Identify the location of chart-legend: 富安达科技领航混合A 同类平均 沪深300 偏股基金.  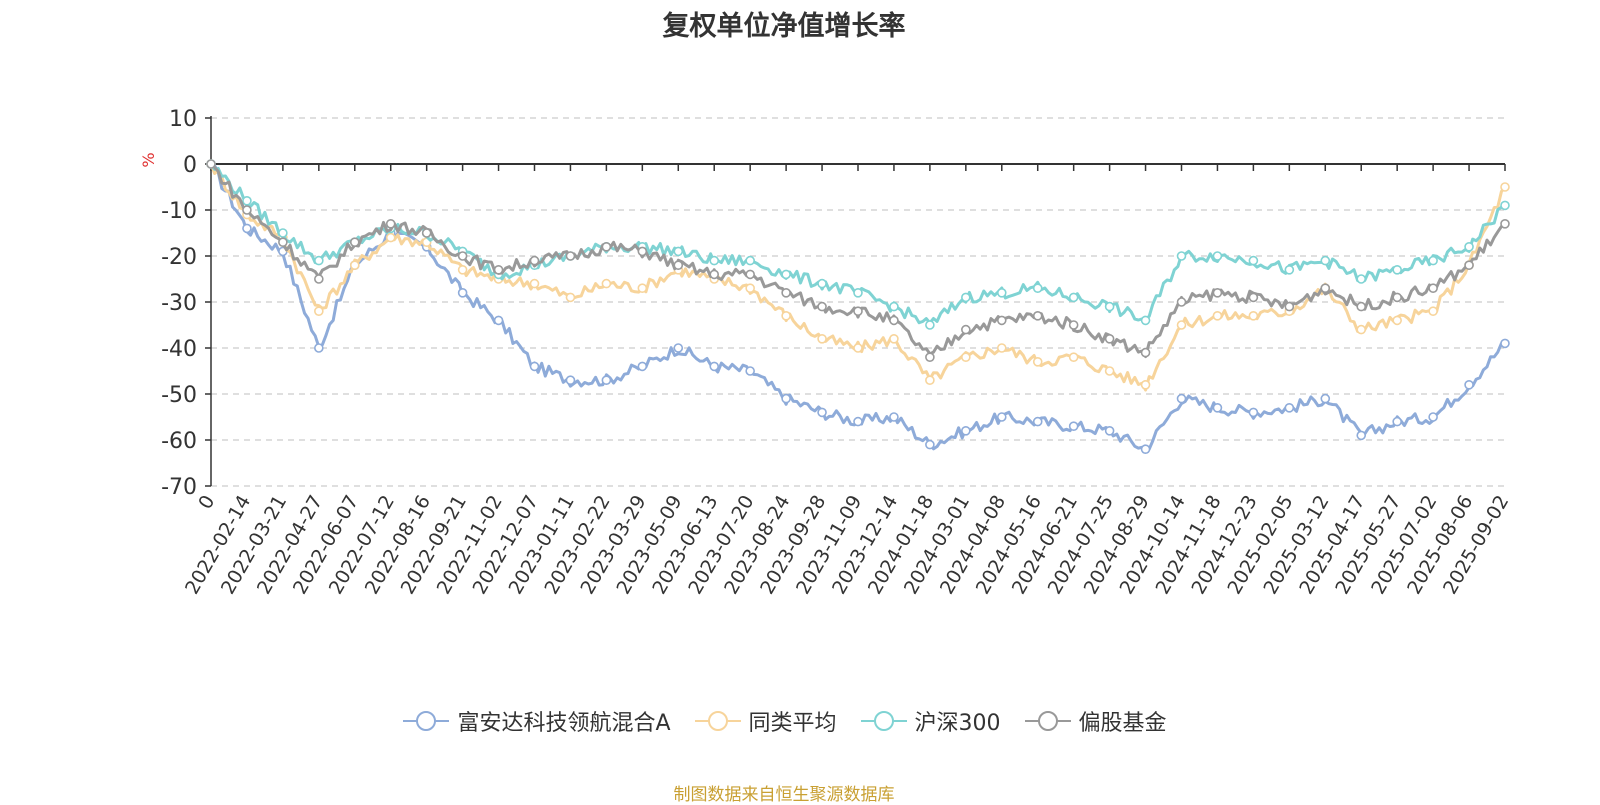
(784, 721).